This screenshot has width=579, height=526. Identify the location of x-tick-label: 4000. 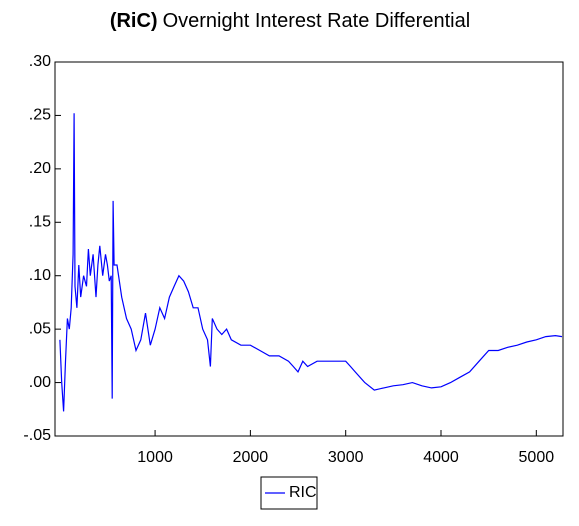
(441, 457).